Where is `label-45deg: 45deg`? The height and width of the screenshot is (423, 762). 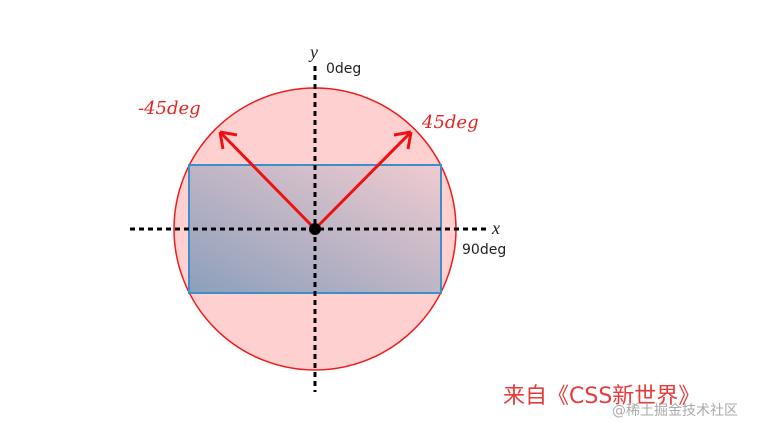 label-45deg: 45deg is located at coordinates (450, 122).